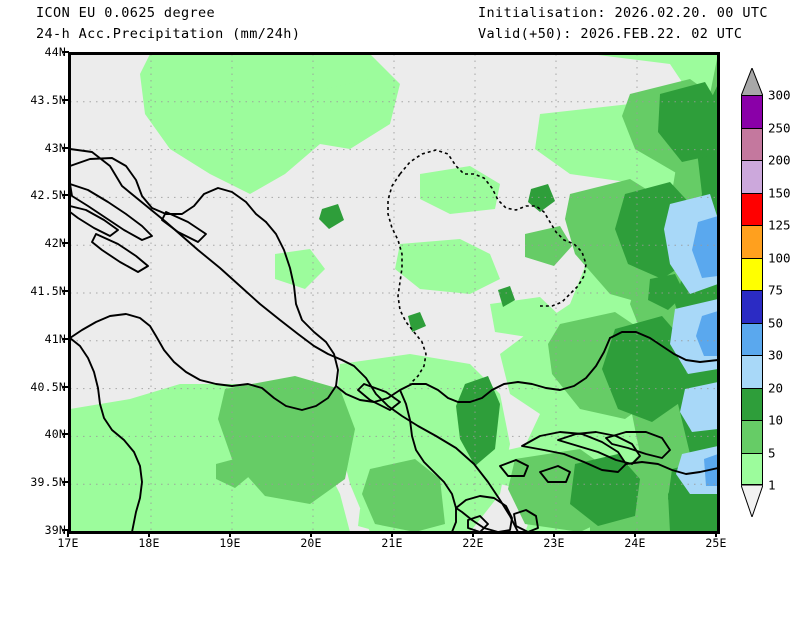 Image resolution: width=800 pixels, height=618 pixels. I want to click on colorbar-tick-label: 50, so click(776, 322).